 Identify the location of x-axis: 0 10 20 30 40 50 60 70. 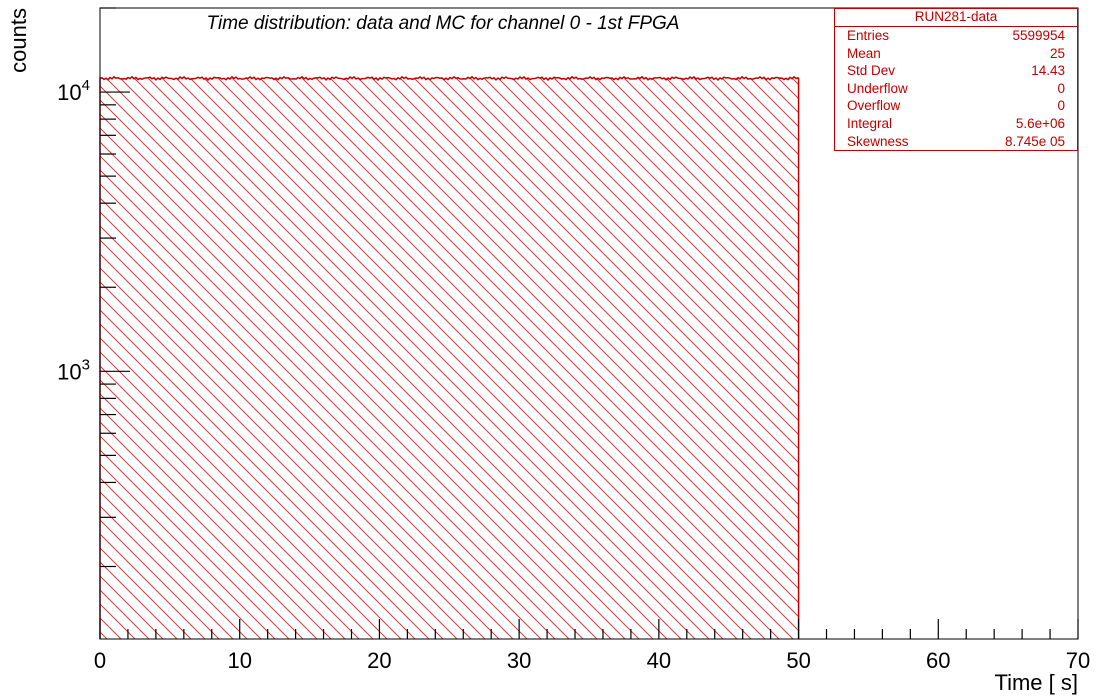
(592, 646).